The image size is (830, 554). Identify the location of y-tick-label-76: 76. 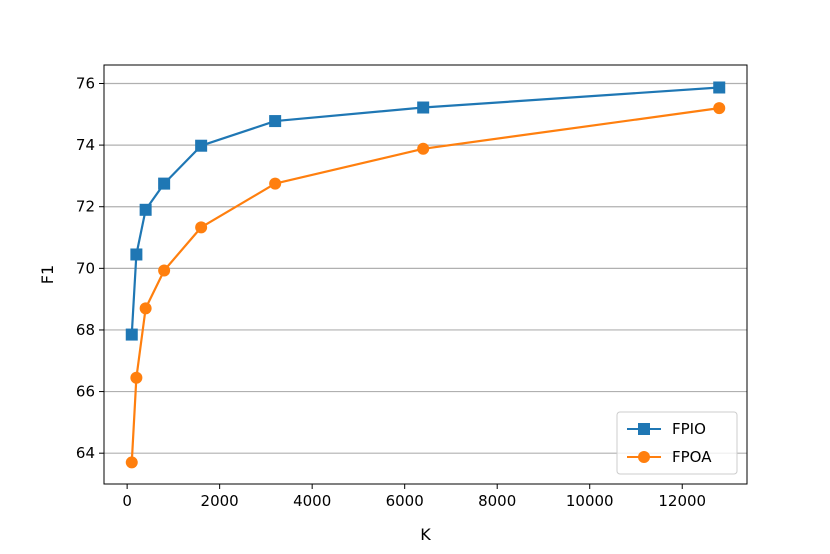
(85, 83).